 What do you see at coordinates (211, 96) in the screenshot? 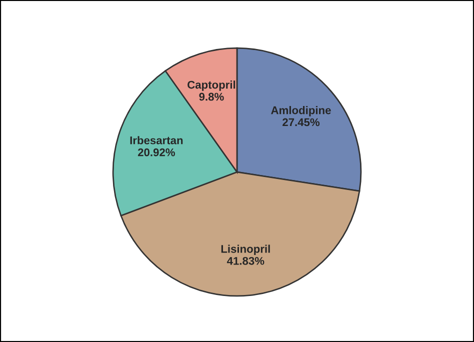
I see `data-label: 9.8%` at bounding box center [211, 96].